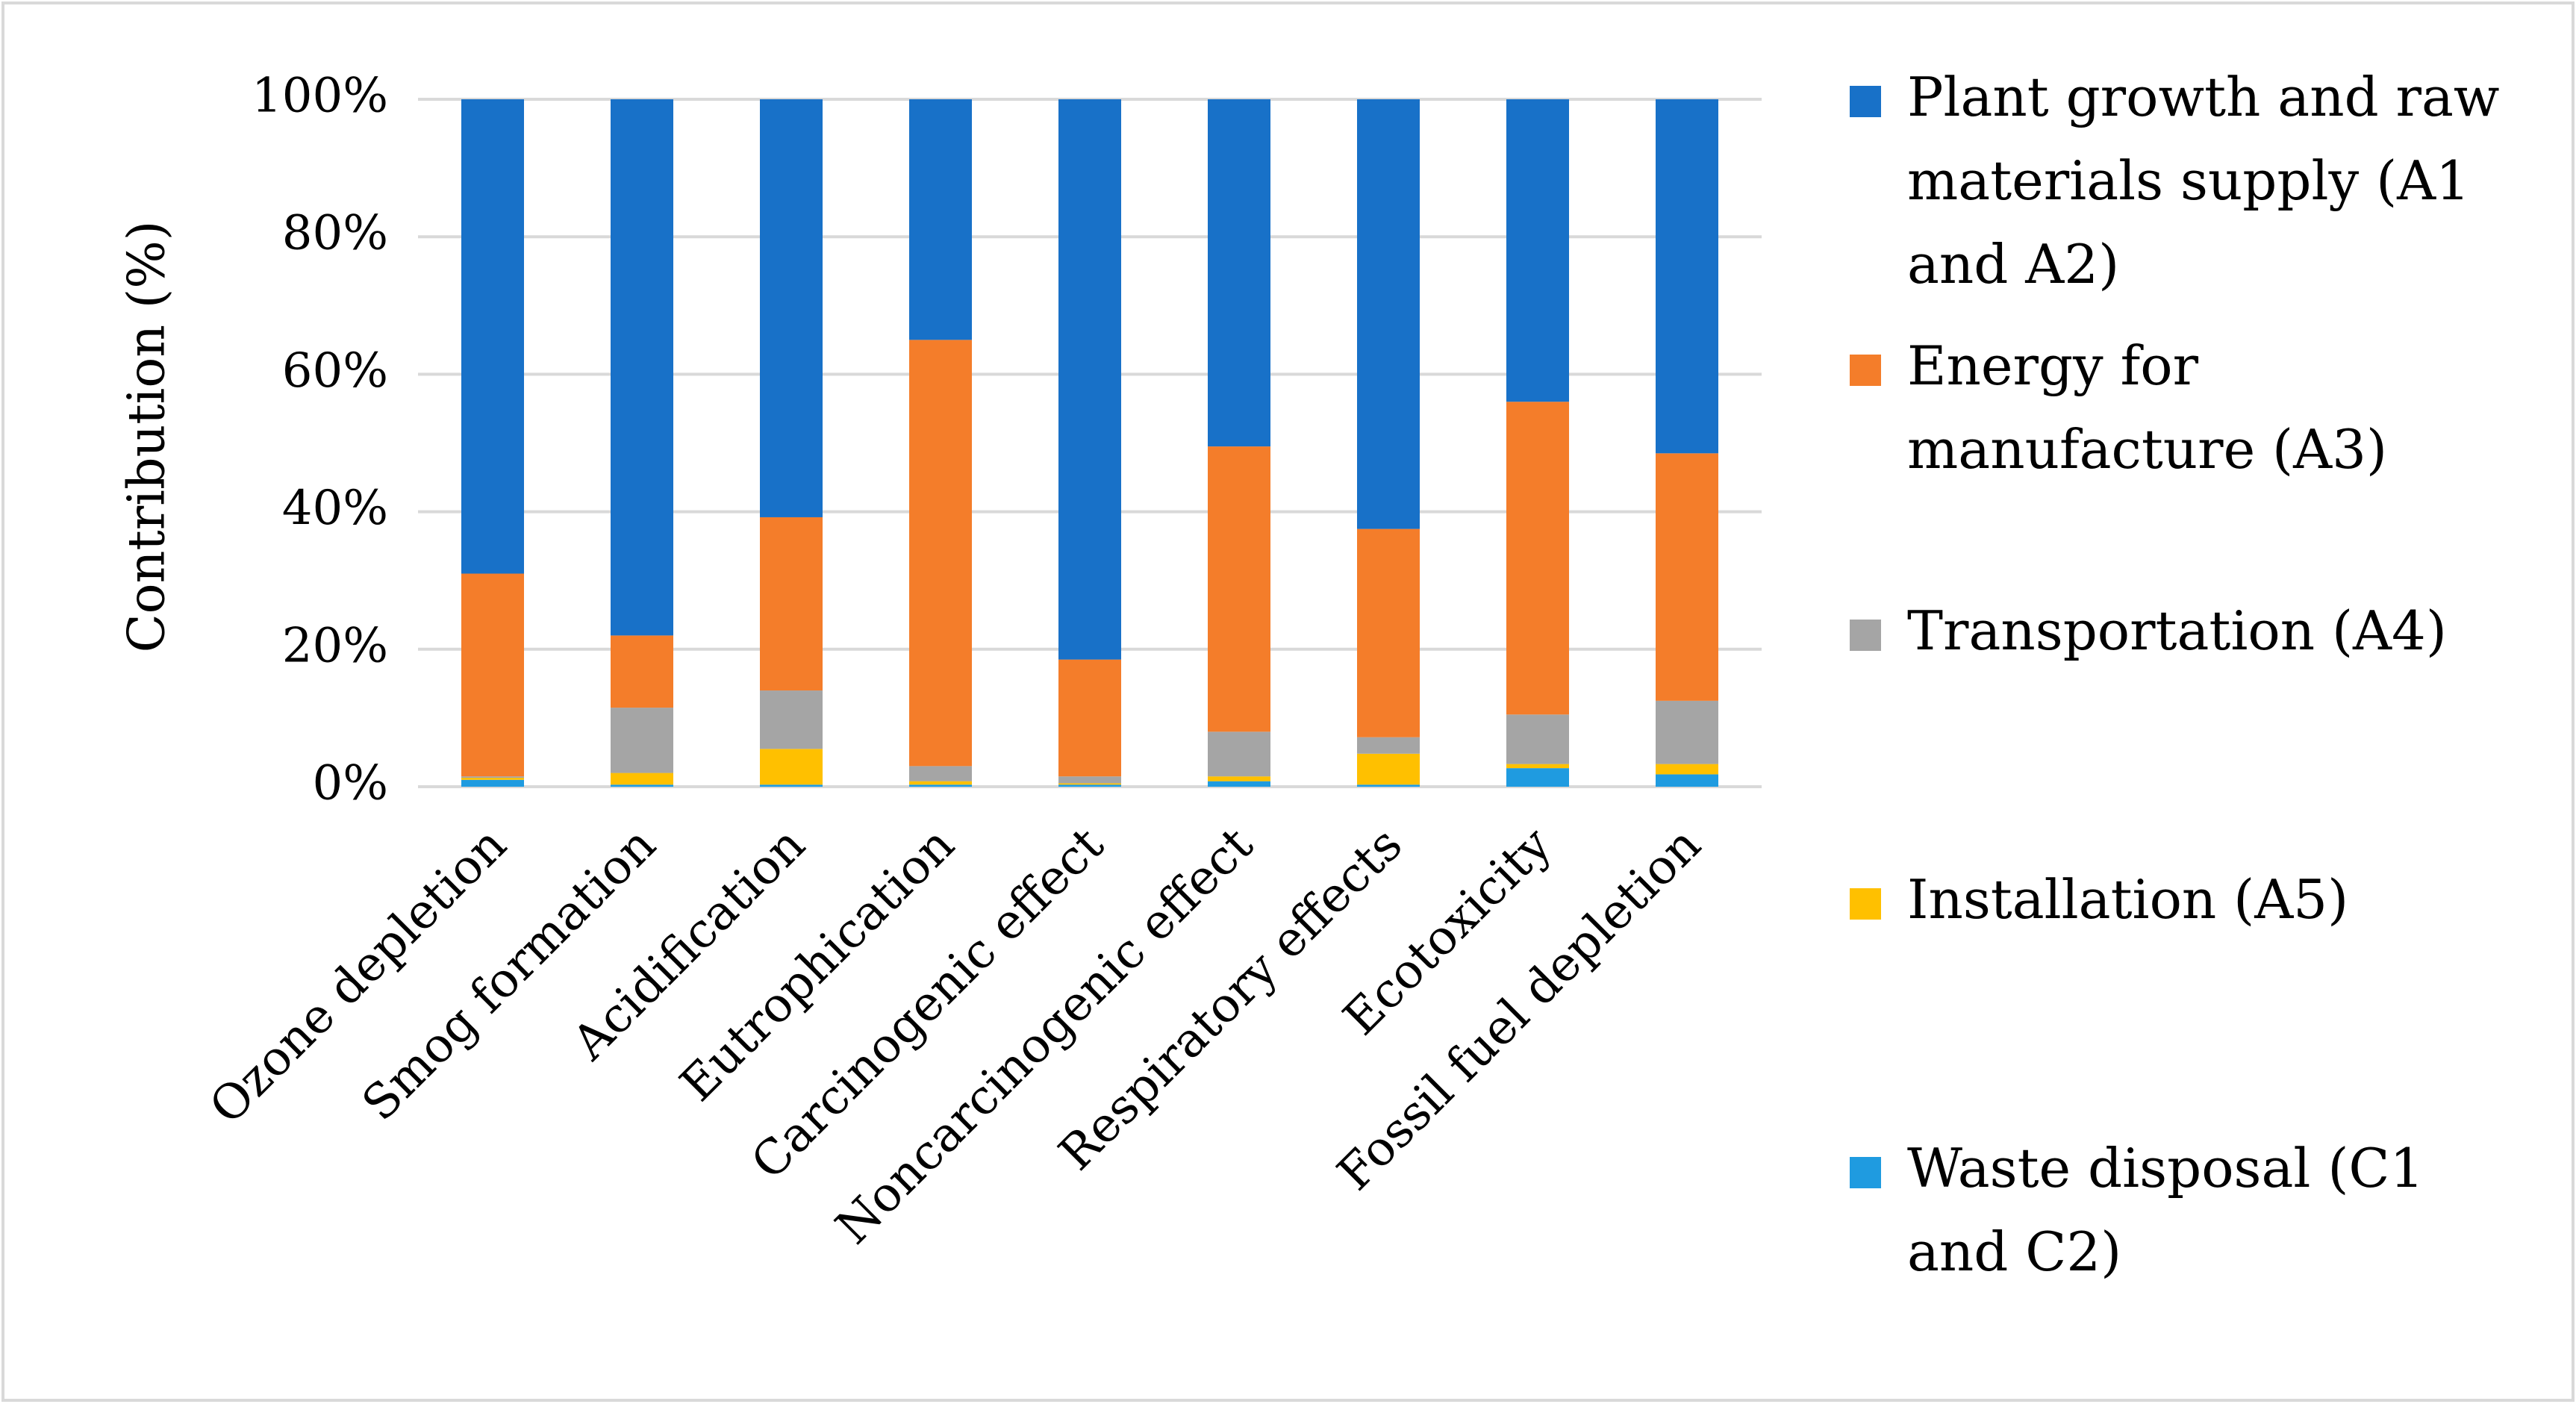  Describe the element at coordinates (2147, 407) in the screenshot. I see `legend-label: Energy for manufacture (A3)` at that location.